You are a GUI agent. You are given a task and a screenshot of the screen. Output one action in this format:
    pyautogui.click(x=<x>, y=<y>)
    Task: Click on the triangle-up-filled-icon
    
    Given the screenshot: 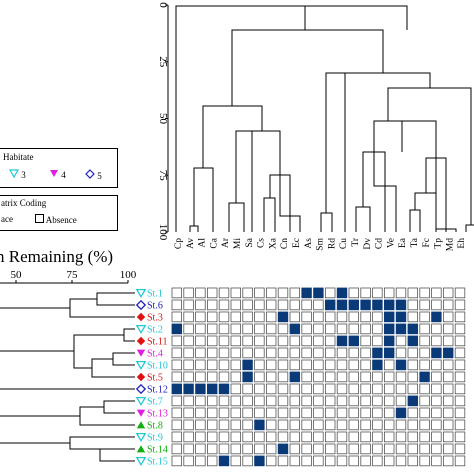 What is the action you would take?
    pyautogui.click(x=141, y=425)
    